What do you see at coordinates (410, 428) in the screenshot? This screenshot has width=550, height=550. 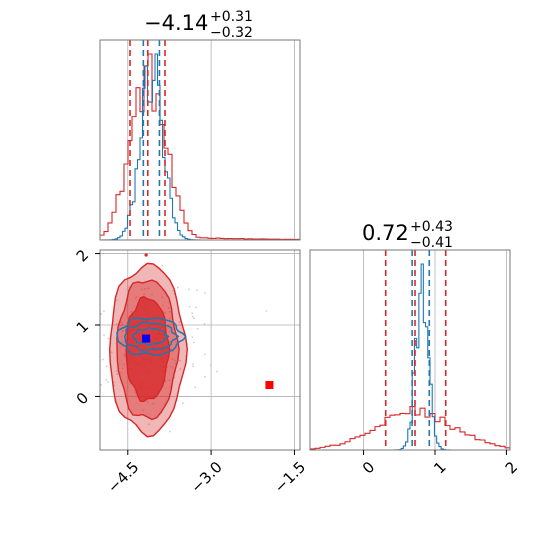 I see `histogram-red-param2` at bounding box center [410, 428].